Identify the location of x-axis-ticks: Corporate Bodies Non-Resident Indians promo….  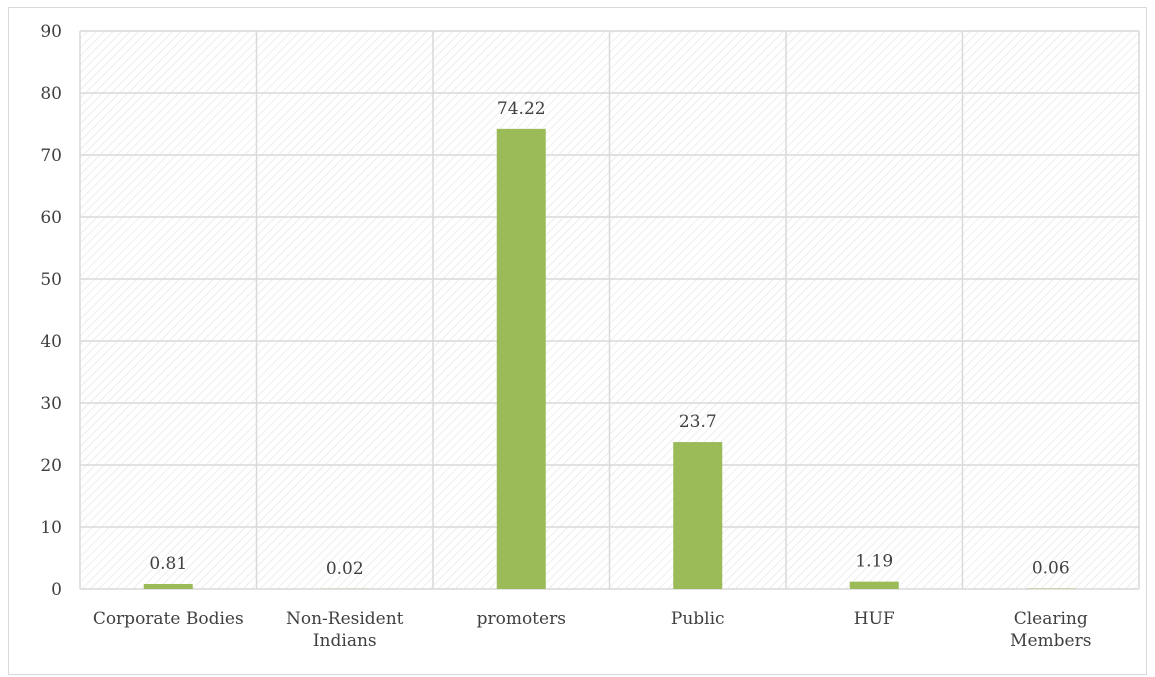
(592, 630).